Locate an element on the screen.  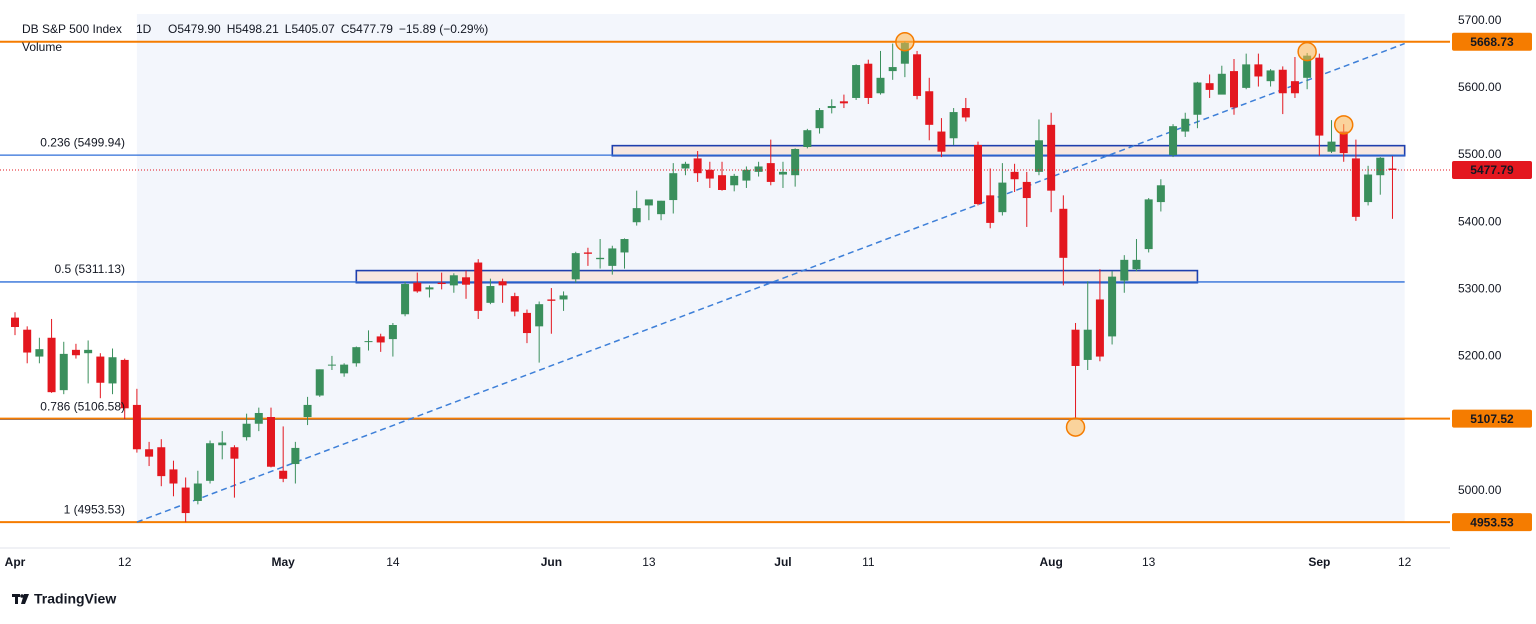
x-tick-label: Jul is located at coordinates (782, 562).